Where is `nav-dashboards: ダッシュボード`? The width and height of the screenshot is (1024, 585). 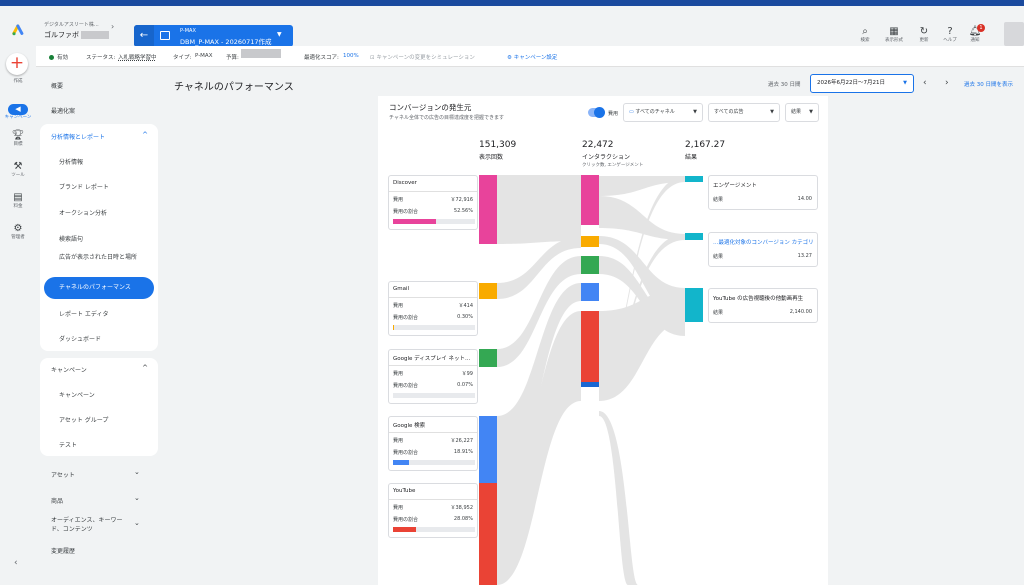 nav-dashboards: ダッシュボード is located at coordinates (80, 339).